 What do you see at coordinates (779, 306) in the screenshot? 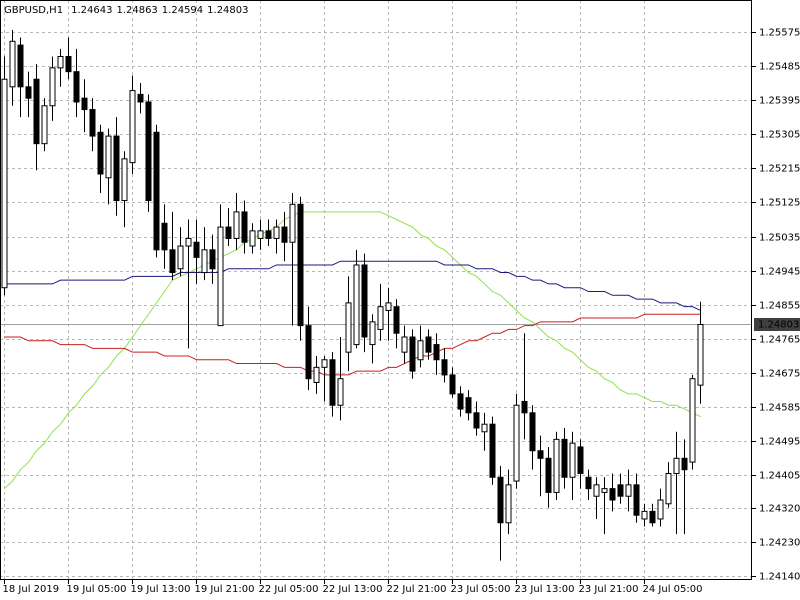
I see `y-tick-label: 1.24855` at bounding box center [779, 306].